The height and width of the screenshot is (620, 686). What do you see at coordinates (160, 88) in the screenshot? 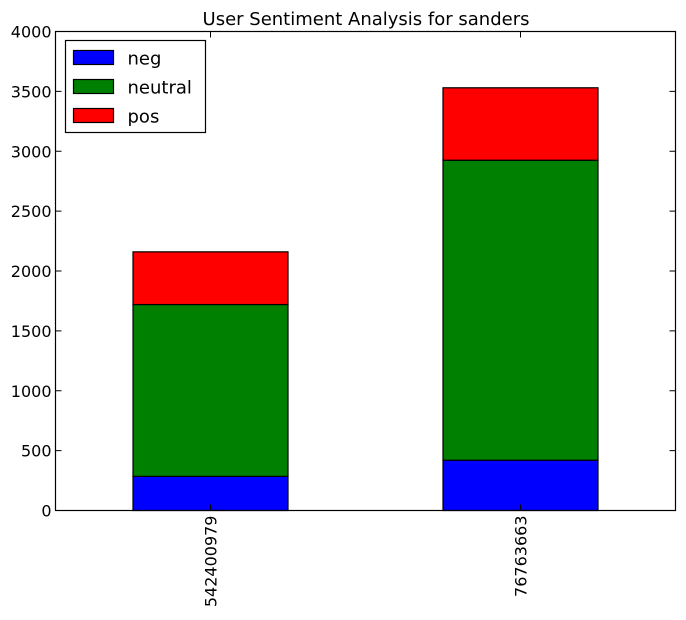
I see `legend-label-neutral: neutral` at bounding box center [160, 88].